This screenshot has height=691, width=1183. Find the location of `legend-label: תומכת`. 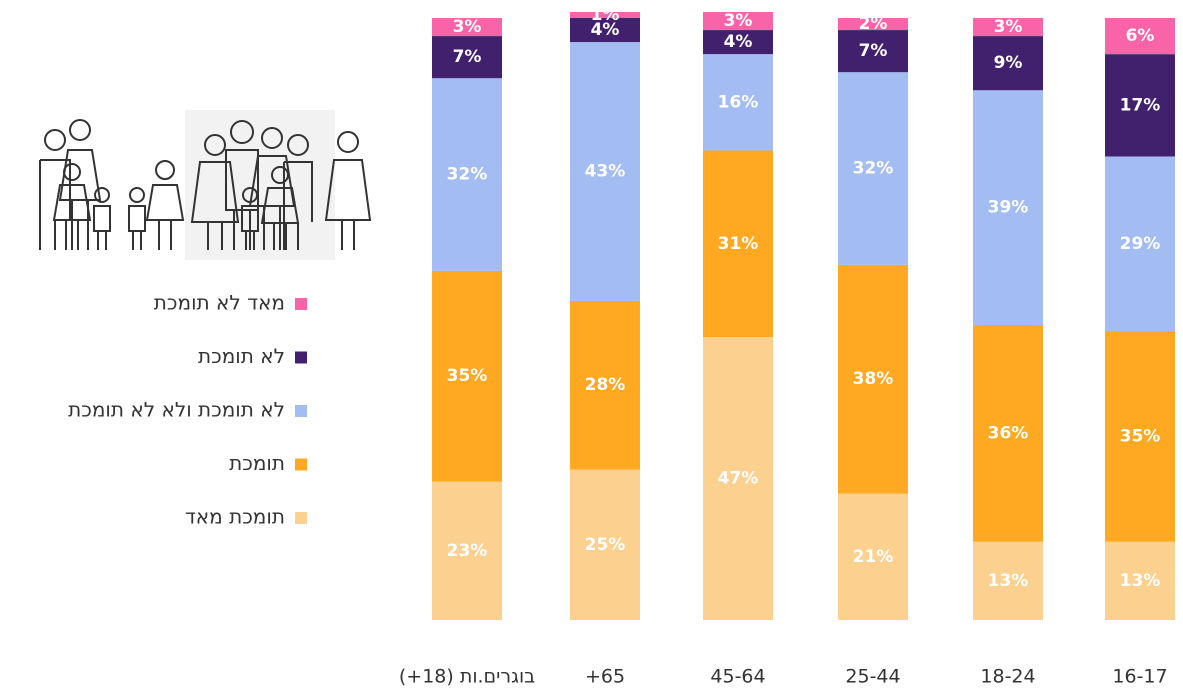

legend-label: תומכת is located at coordinates (257, 463).